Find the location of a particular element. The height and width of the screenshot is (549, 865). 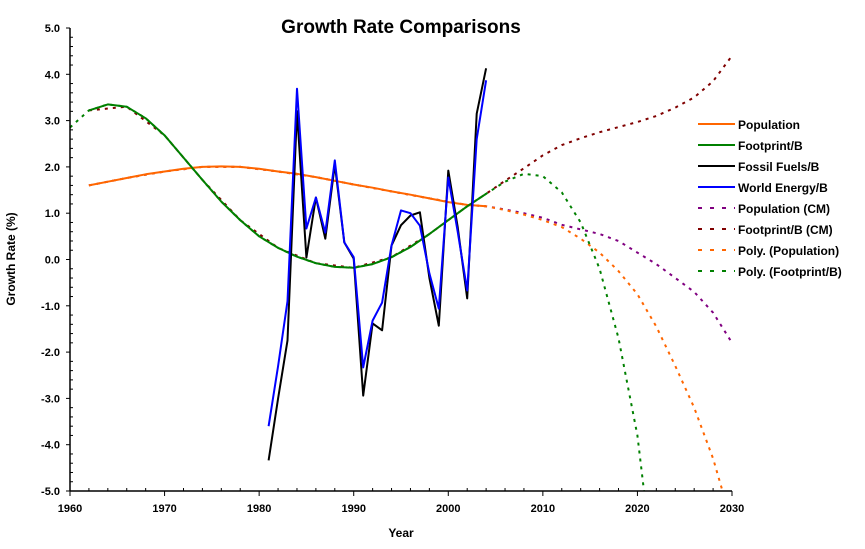

legend-label: Poly. (Population) is located at coordinates (788, 251).